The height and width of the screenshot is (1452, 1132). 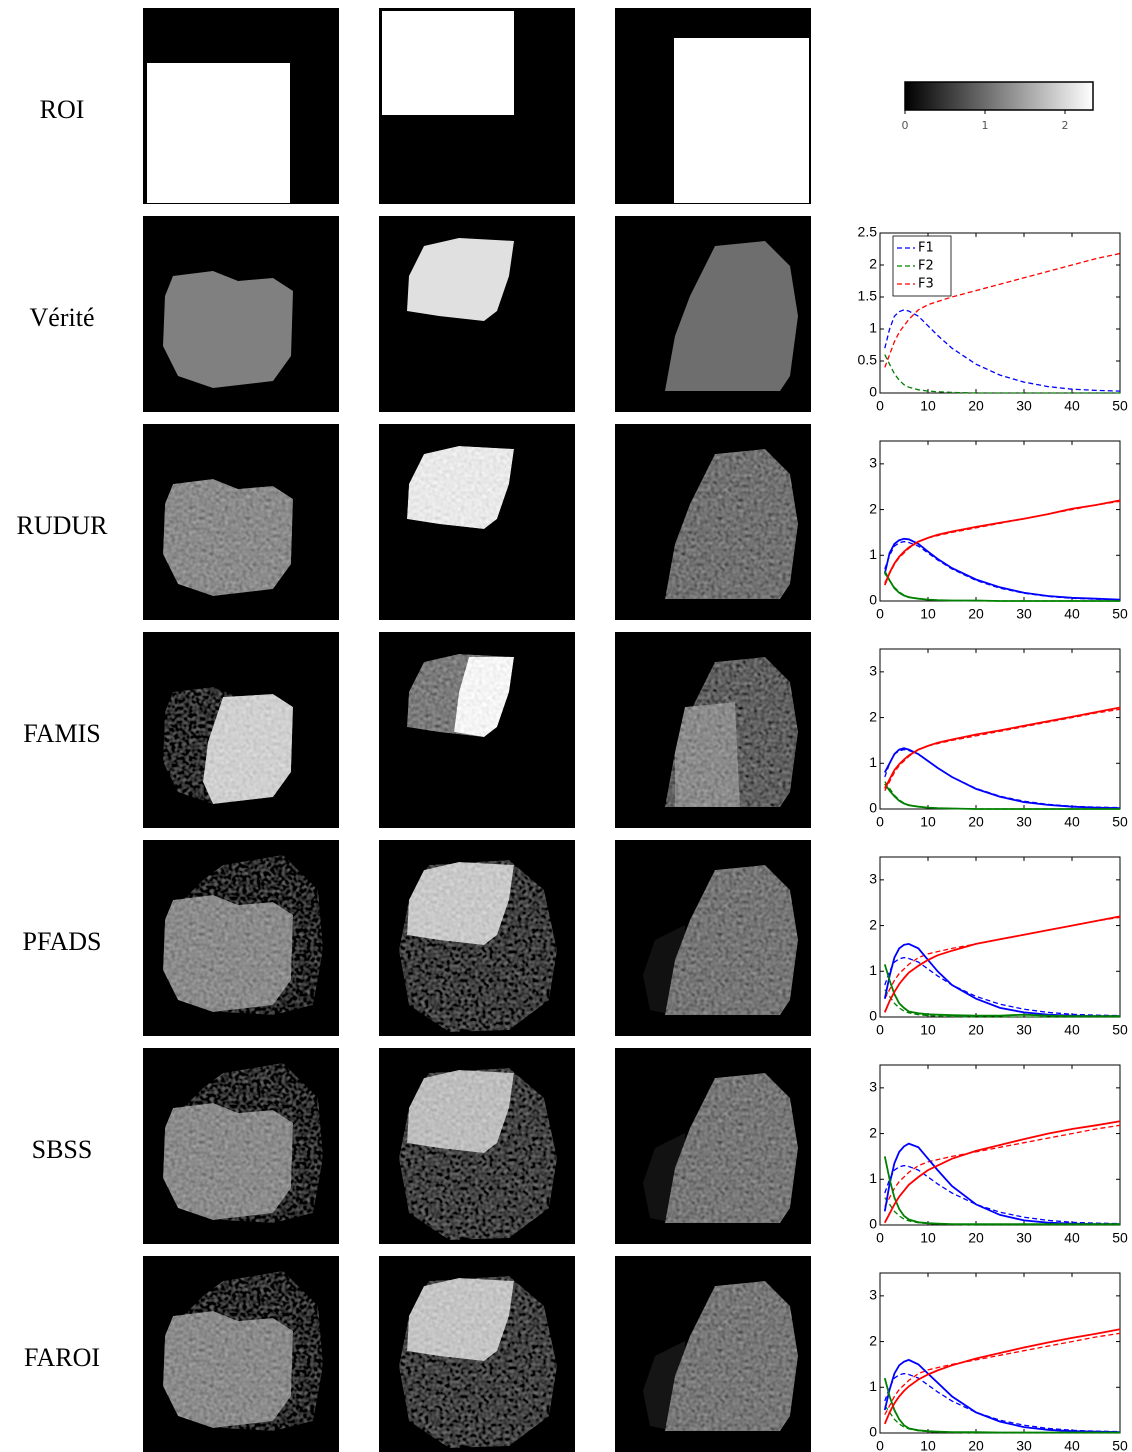 I want to click on row-label: RUDUR, so click(x=62, y=525).